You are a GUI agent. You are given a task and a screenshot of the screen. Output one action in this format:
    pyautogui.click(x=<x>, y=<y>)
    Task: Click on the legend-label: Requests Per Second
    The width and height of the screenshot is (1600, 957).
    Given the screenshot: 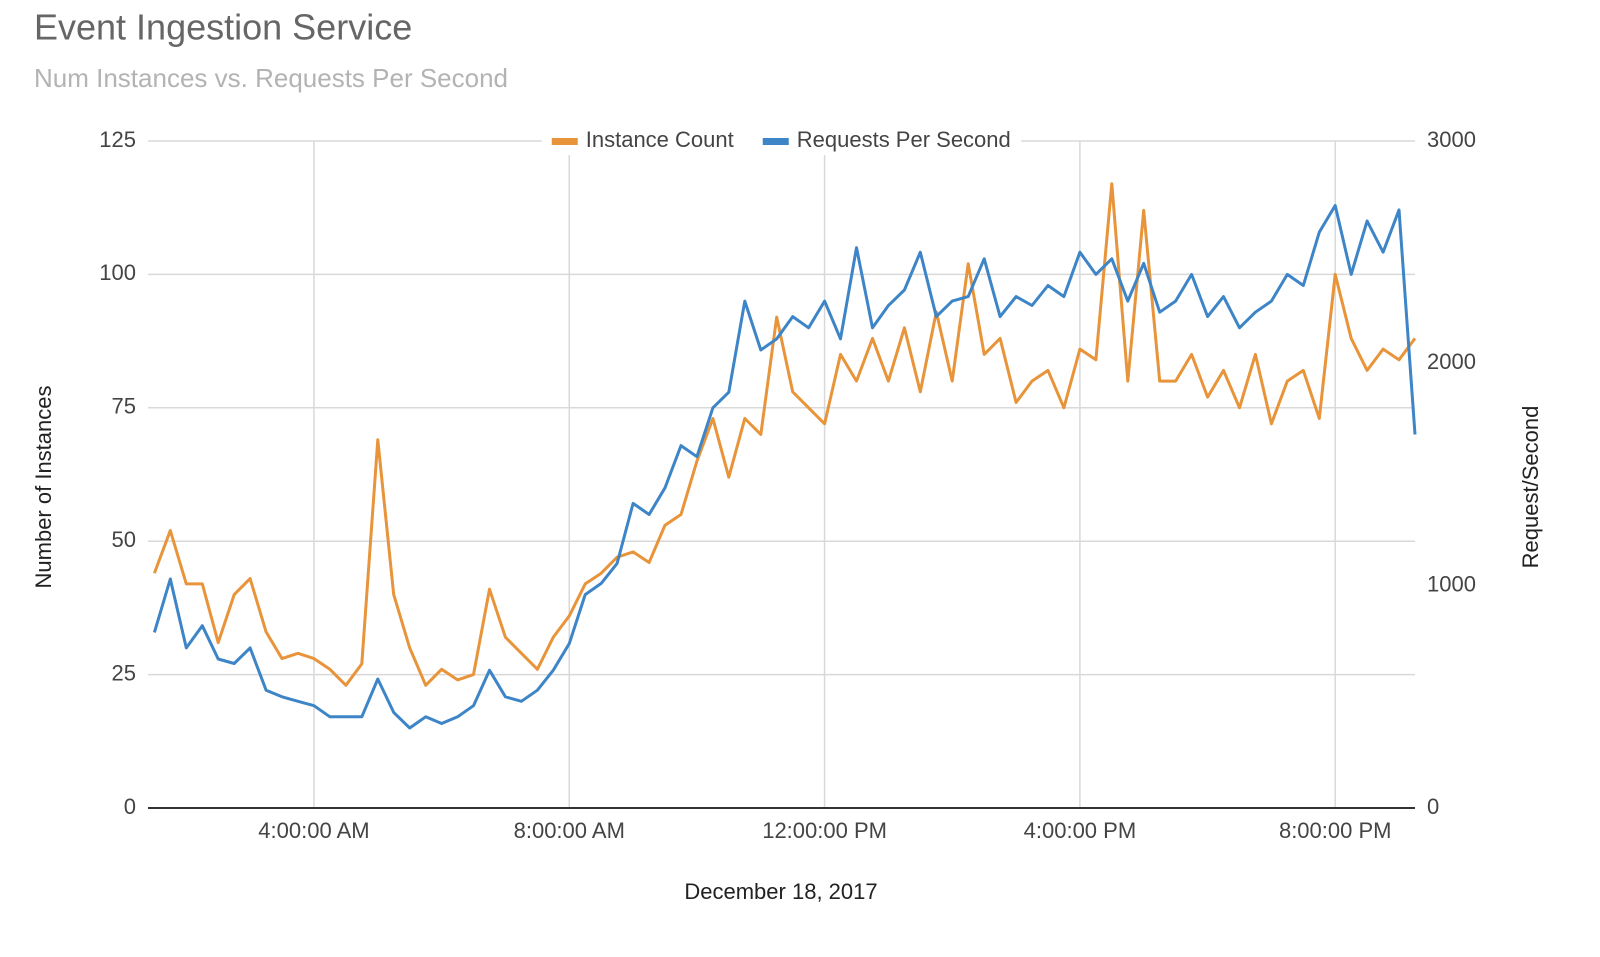 What is the action you would take?
    pyautogui.click(x=904, y=139)
    